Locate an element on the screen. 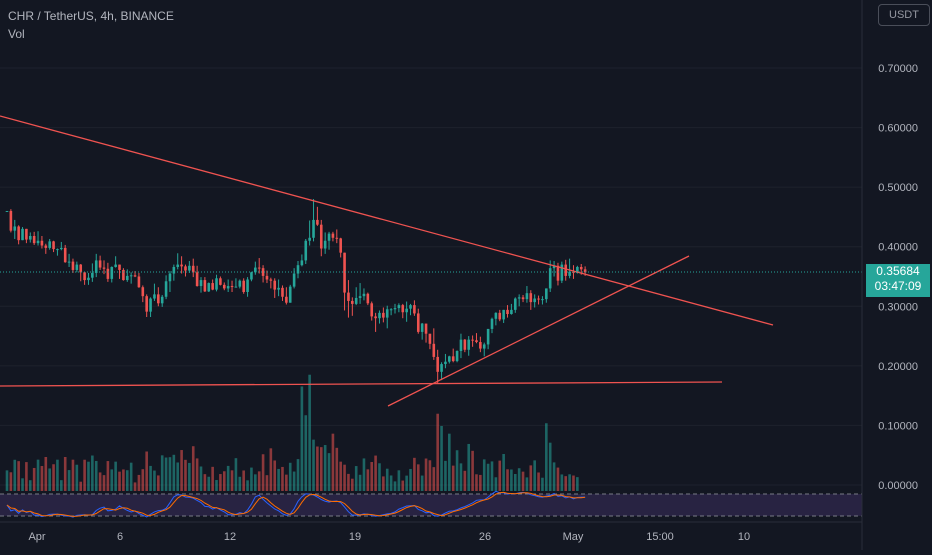  ascending-trendline is located at coordinates (538, 331).